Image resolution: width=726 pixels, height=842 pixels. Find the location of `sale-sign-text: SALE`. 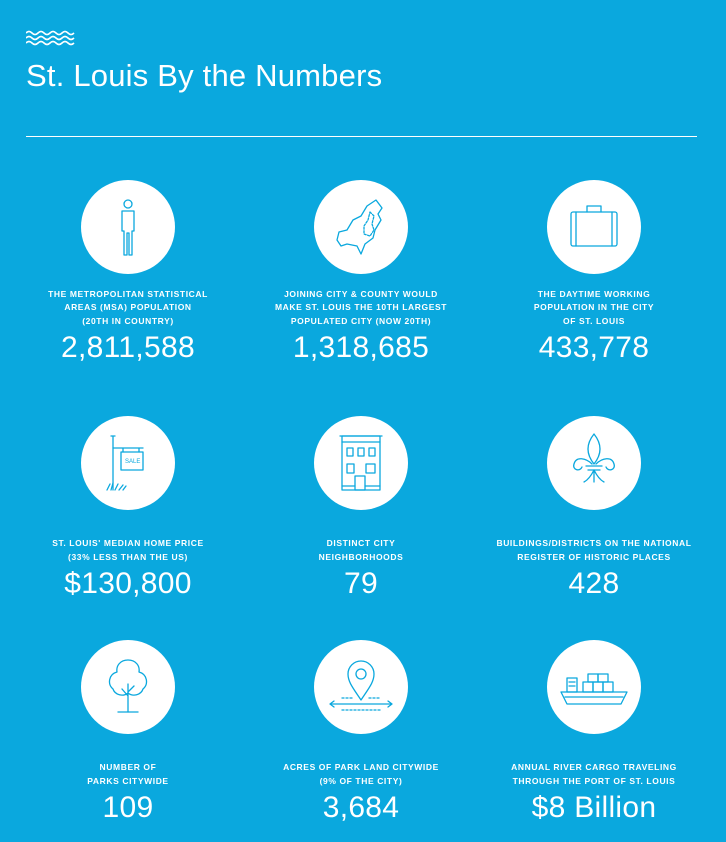

sale-sign-text: SALE is located at coordinates (132, 462).